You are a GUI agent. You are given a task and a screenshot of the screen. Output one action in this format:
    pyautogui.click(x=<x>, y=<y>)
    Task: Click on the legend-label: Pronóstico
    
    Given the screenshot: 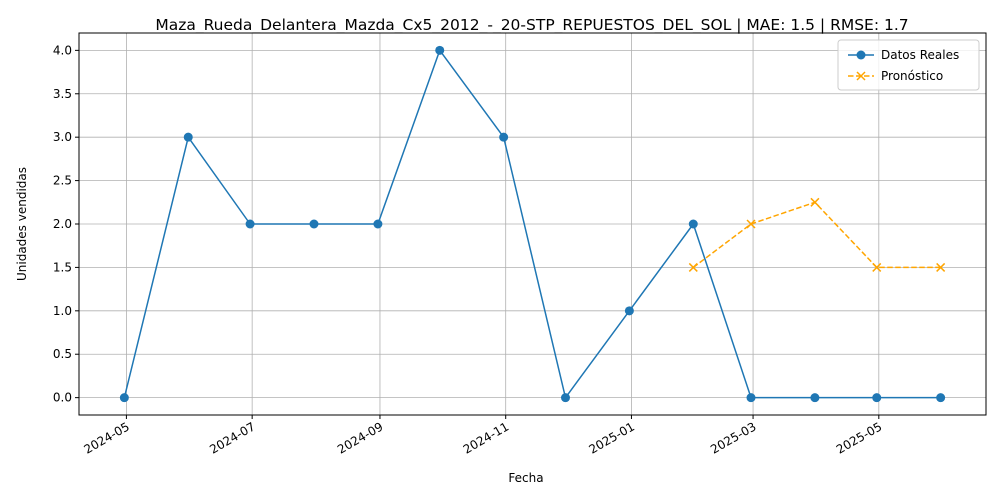 What is the action you would take?
    pyautogui.click(x=912, y=76)
    